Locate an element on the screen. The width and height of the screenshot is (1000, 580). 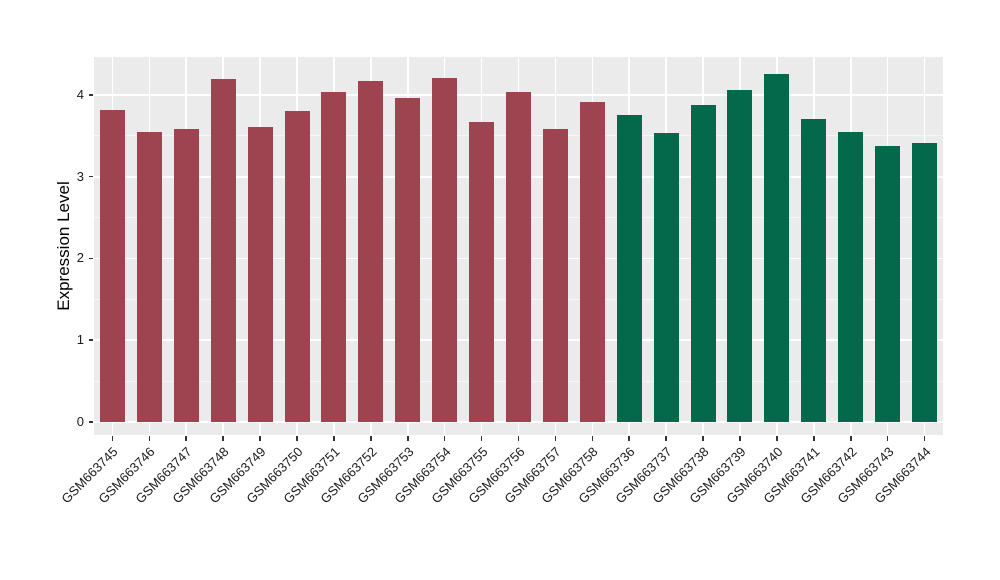
y-axis-title: Expression Level is located at coordinates (63, 246).